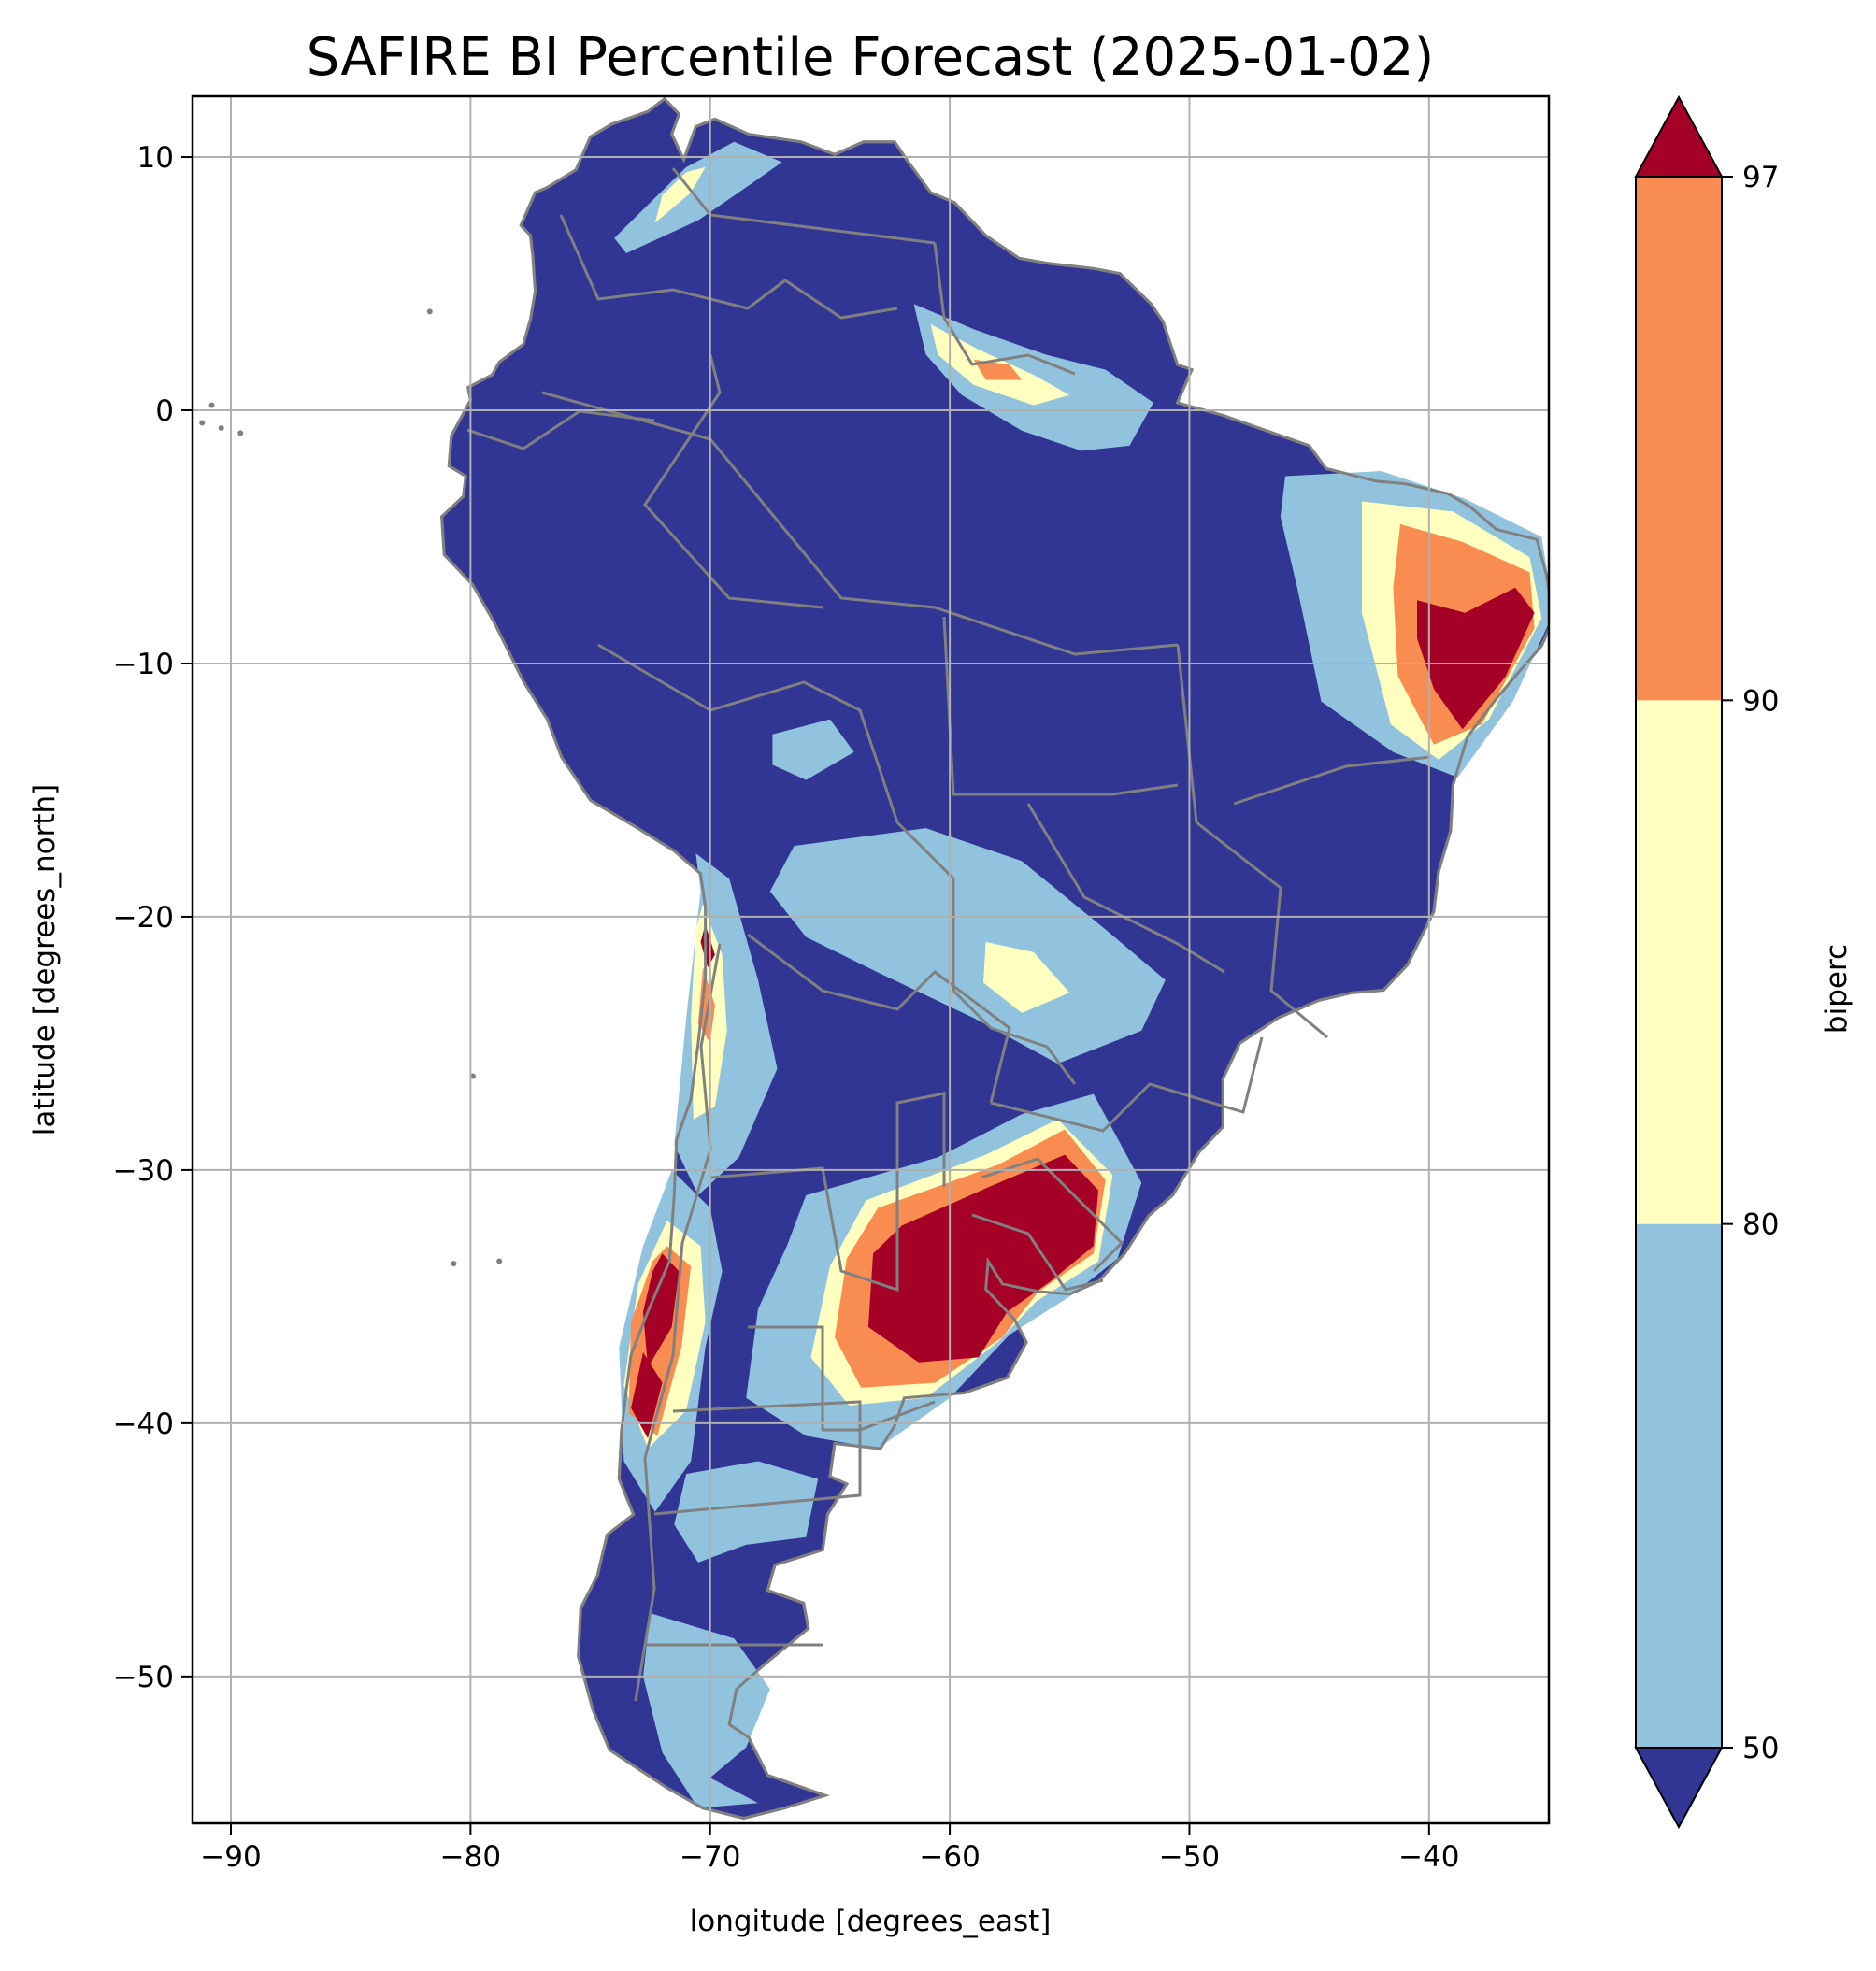 This screenshot has width=1876, height=1971. Describe the element at coordinates (1761, 701) in the screenshot. I see `colorbar-tick-label: 90` at that location.